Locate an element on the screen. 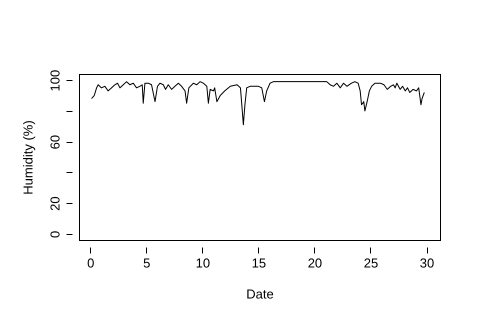 This screenshot has width=480, height=335. y-tick-label: 60 is located at coordinates (55, 142).